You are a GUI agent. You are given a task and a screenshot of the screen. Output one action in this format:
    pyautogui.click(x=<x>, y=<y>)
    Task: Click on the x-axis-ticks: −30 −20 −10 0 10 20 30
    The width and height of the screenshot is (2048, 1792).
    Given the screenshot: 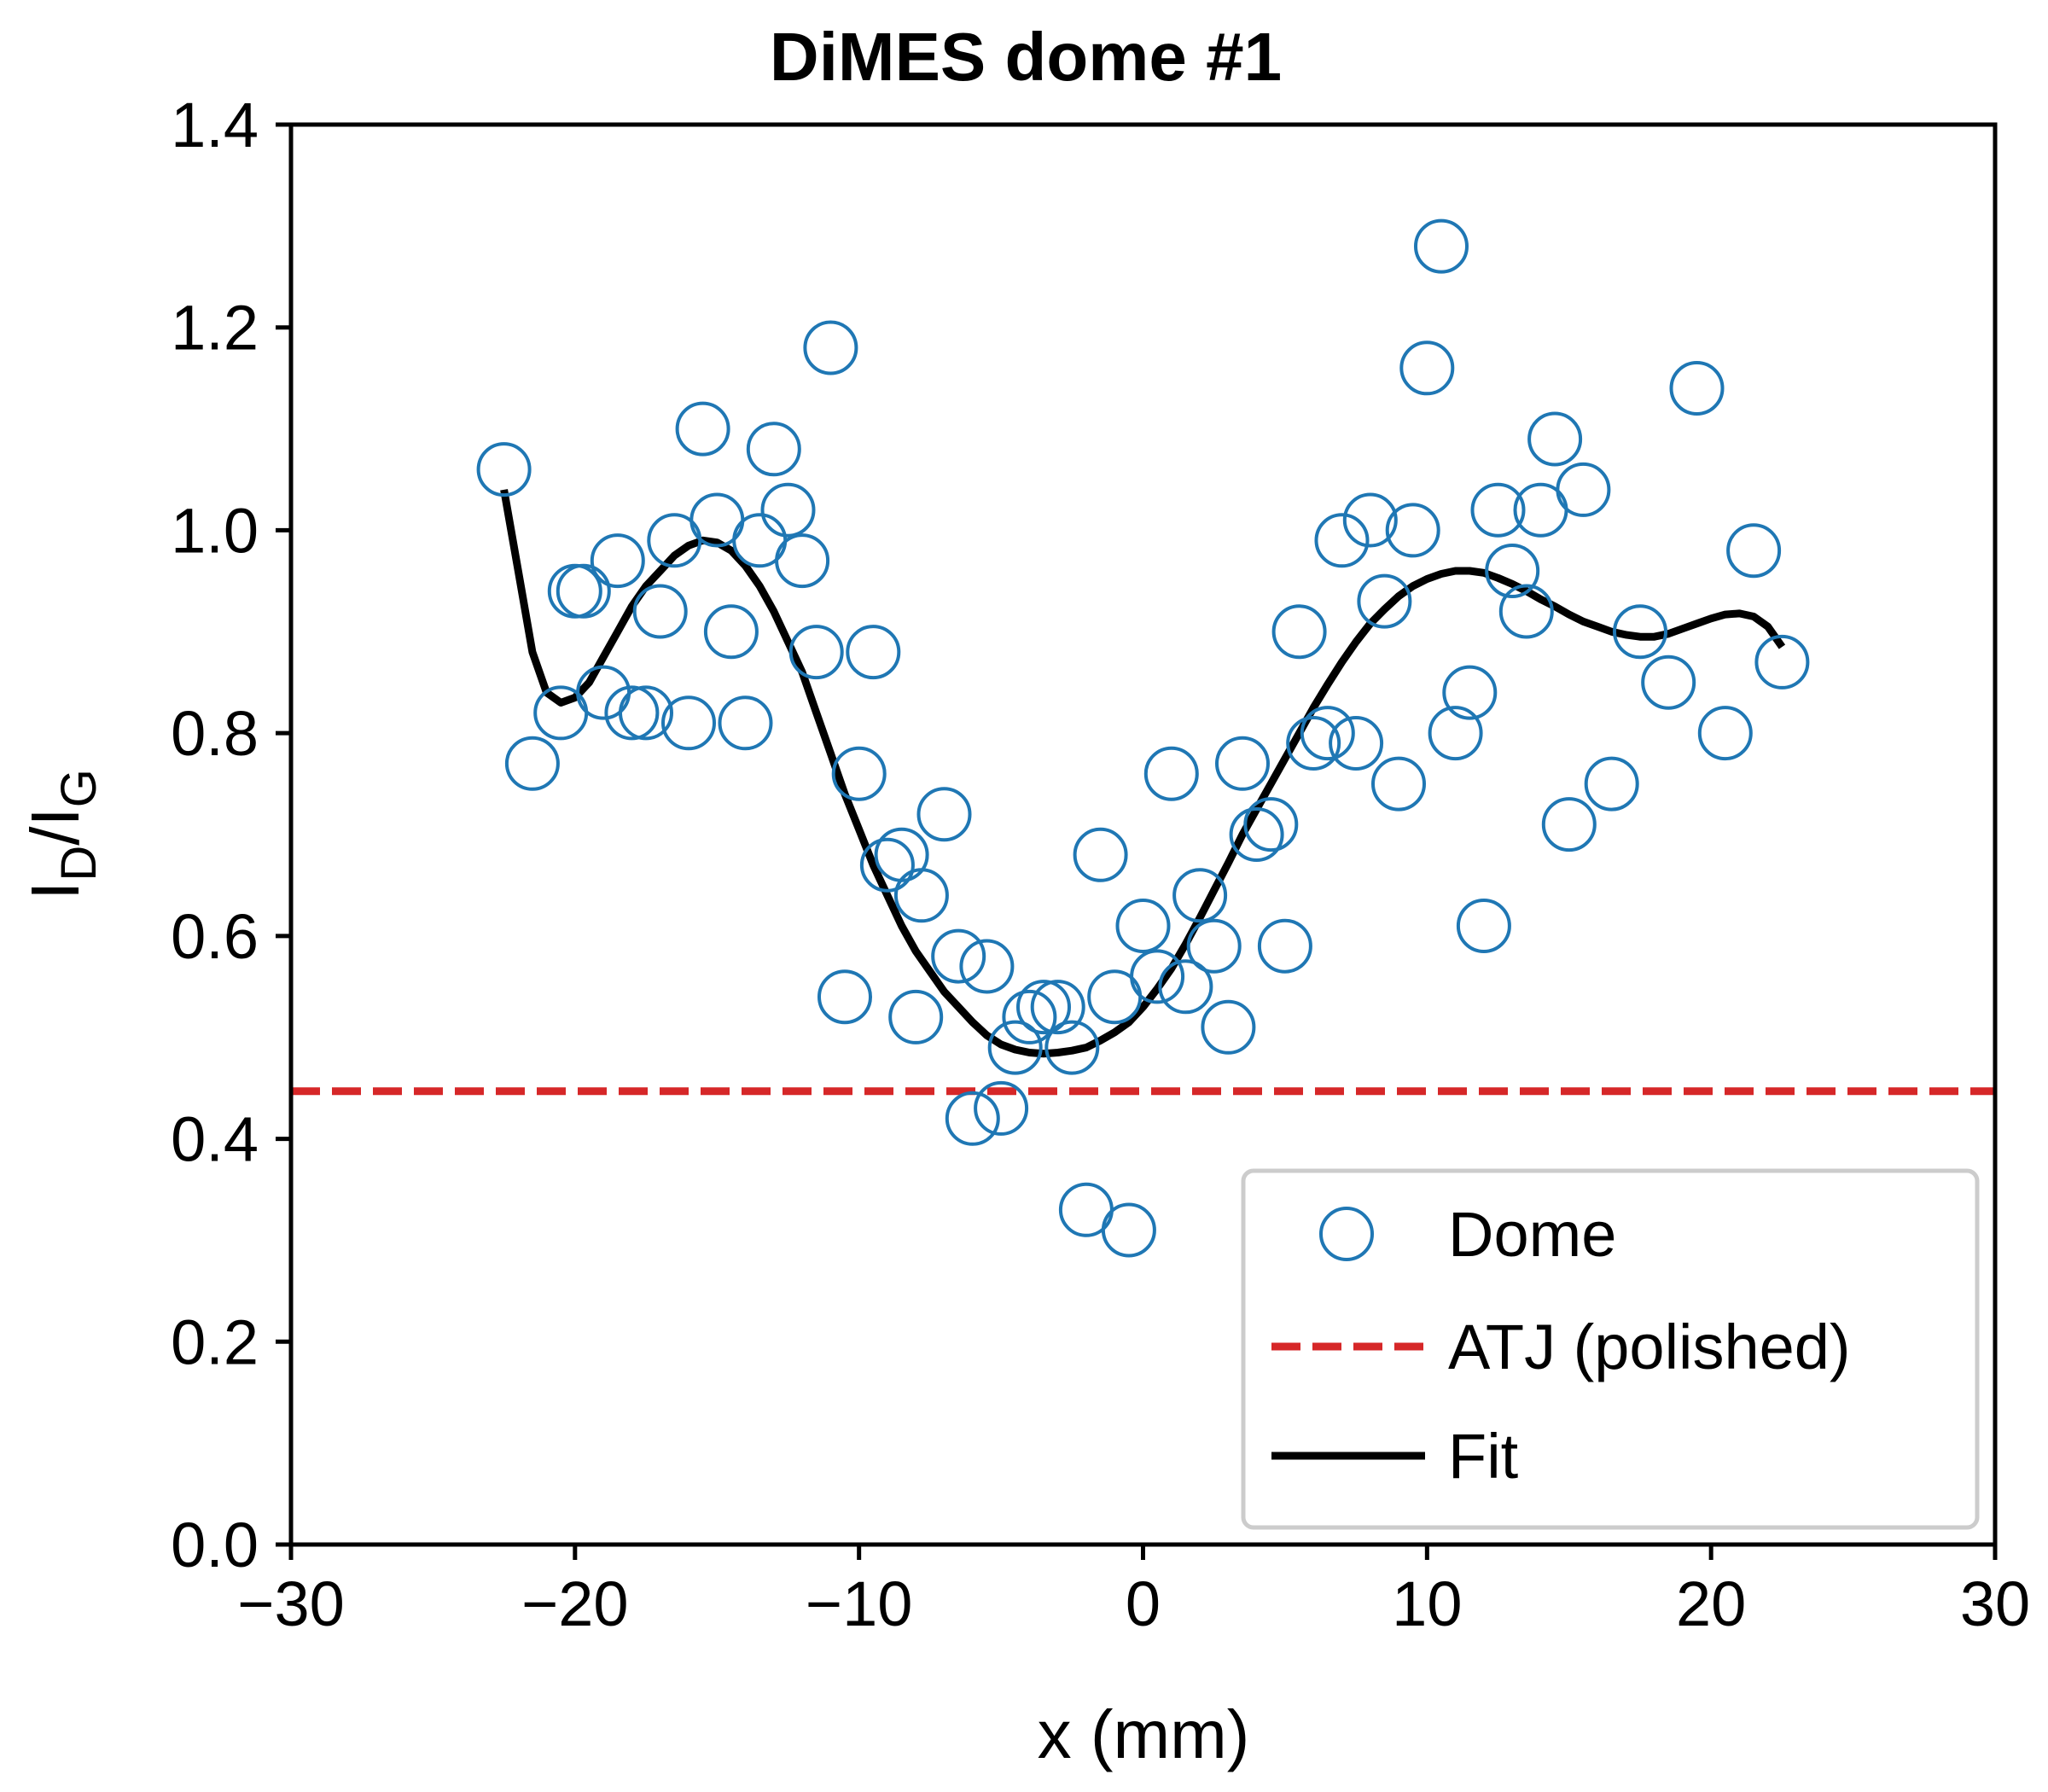 What is the action you would take?
    pyautogui.click(x=1133, y=1592)
    